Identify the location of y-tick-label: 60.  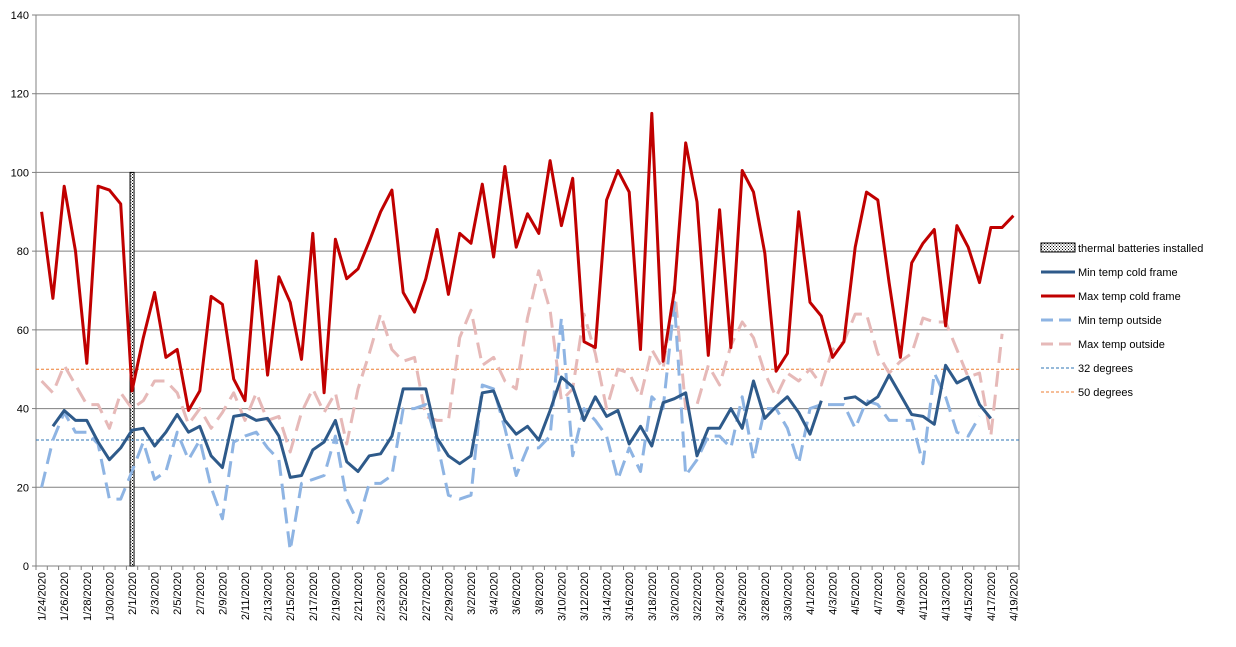
(23, 331).